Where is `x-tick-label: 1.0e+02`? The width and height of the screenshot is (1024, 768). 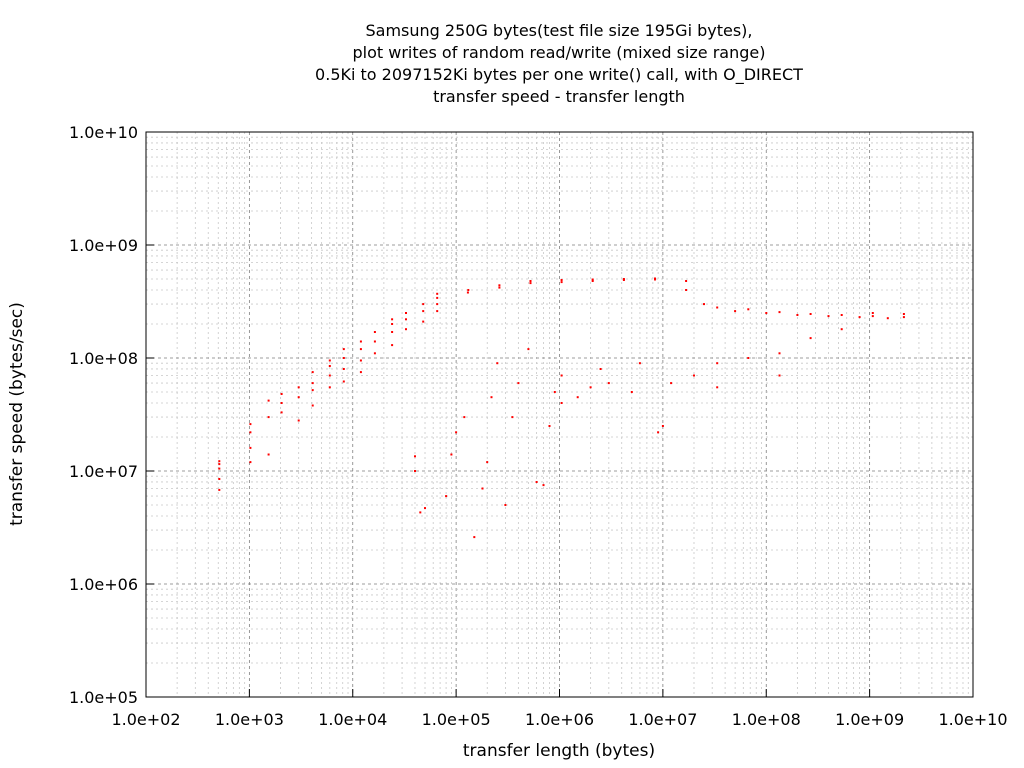 x-tick-label: 1.0e+02 is located at coordinates (145, 719).